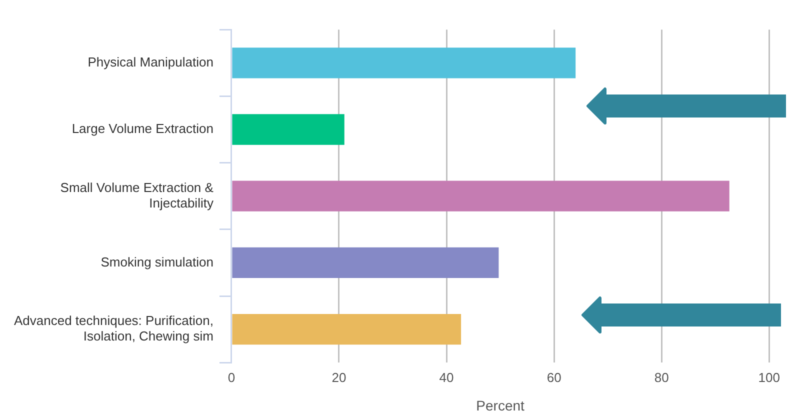 This screenshot has height=419, width=788. I want to click on x-tick-label: 80, so click(661, 377).